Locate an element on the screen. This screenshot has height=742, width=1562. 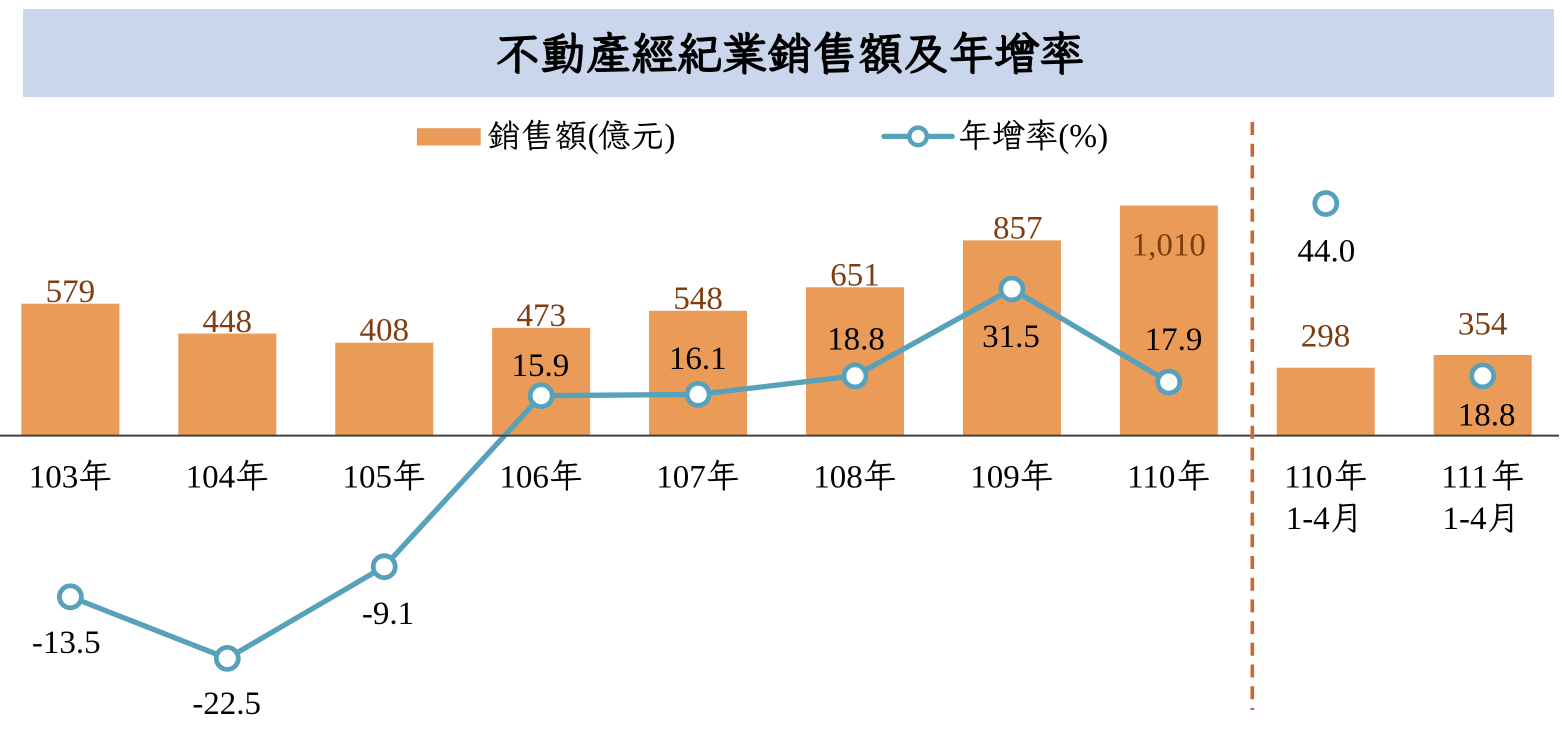
svg-text: 354 is located at coordinates (1483, 325).